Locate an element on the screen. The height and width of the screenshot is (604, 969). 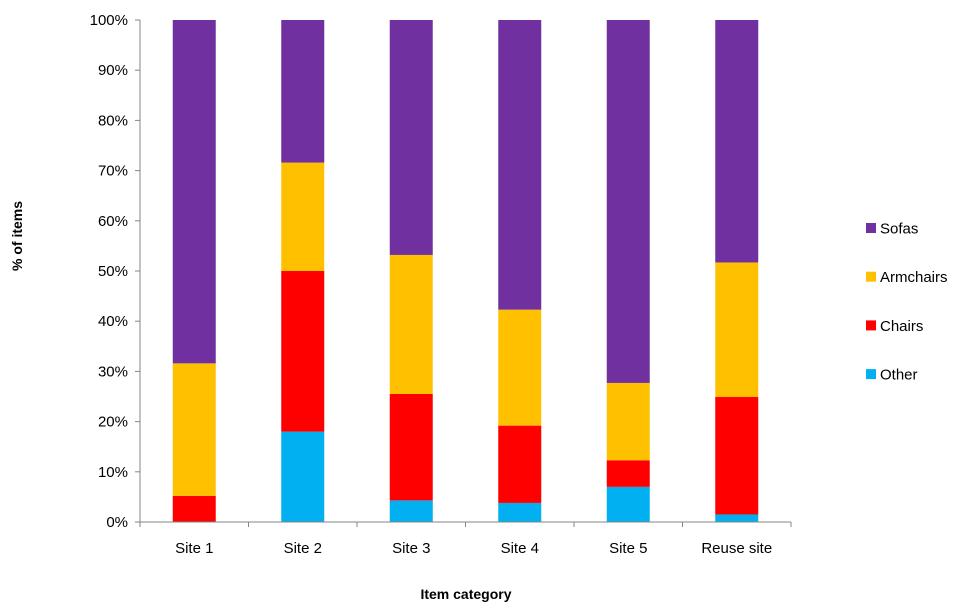
y-tick-label: 10% is located at coordinates (113, 472).